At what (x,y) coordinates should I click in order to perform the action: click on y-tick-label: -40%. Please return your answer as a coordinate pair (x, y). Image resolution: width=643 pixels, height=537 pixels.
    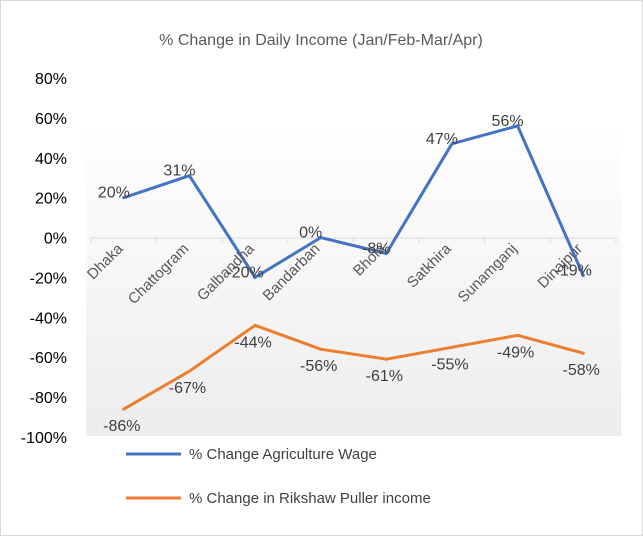
    Looking at the image, I should click on (48, 318).